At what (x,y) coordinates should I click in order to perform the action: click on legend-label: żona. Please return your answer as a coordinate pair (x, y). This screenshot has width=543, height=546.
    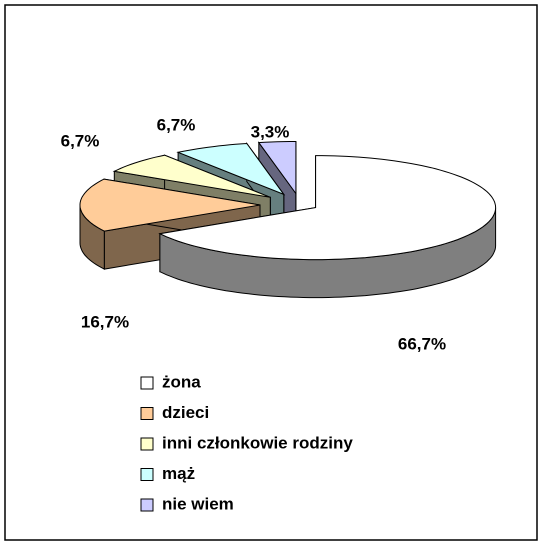
    Looking at the image, I should click on (181, 381).